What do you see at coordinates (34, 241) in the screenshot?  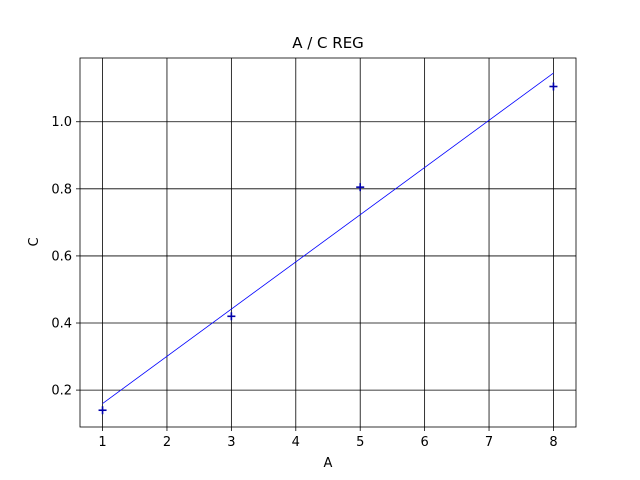 I see `y-axis-title: C` at bounding box center [34, 241].